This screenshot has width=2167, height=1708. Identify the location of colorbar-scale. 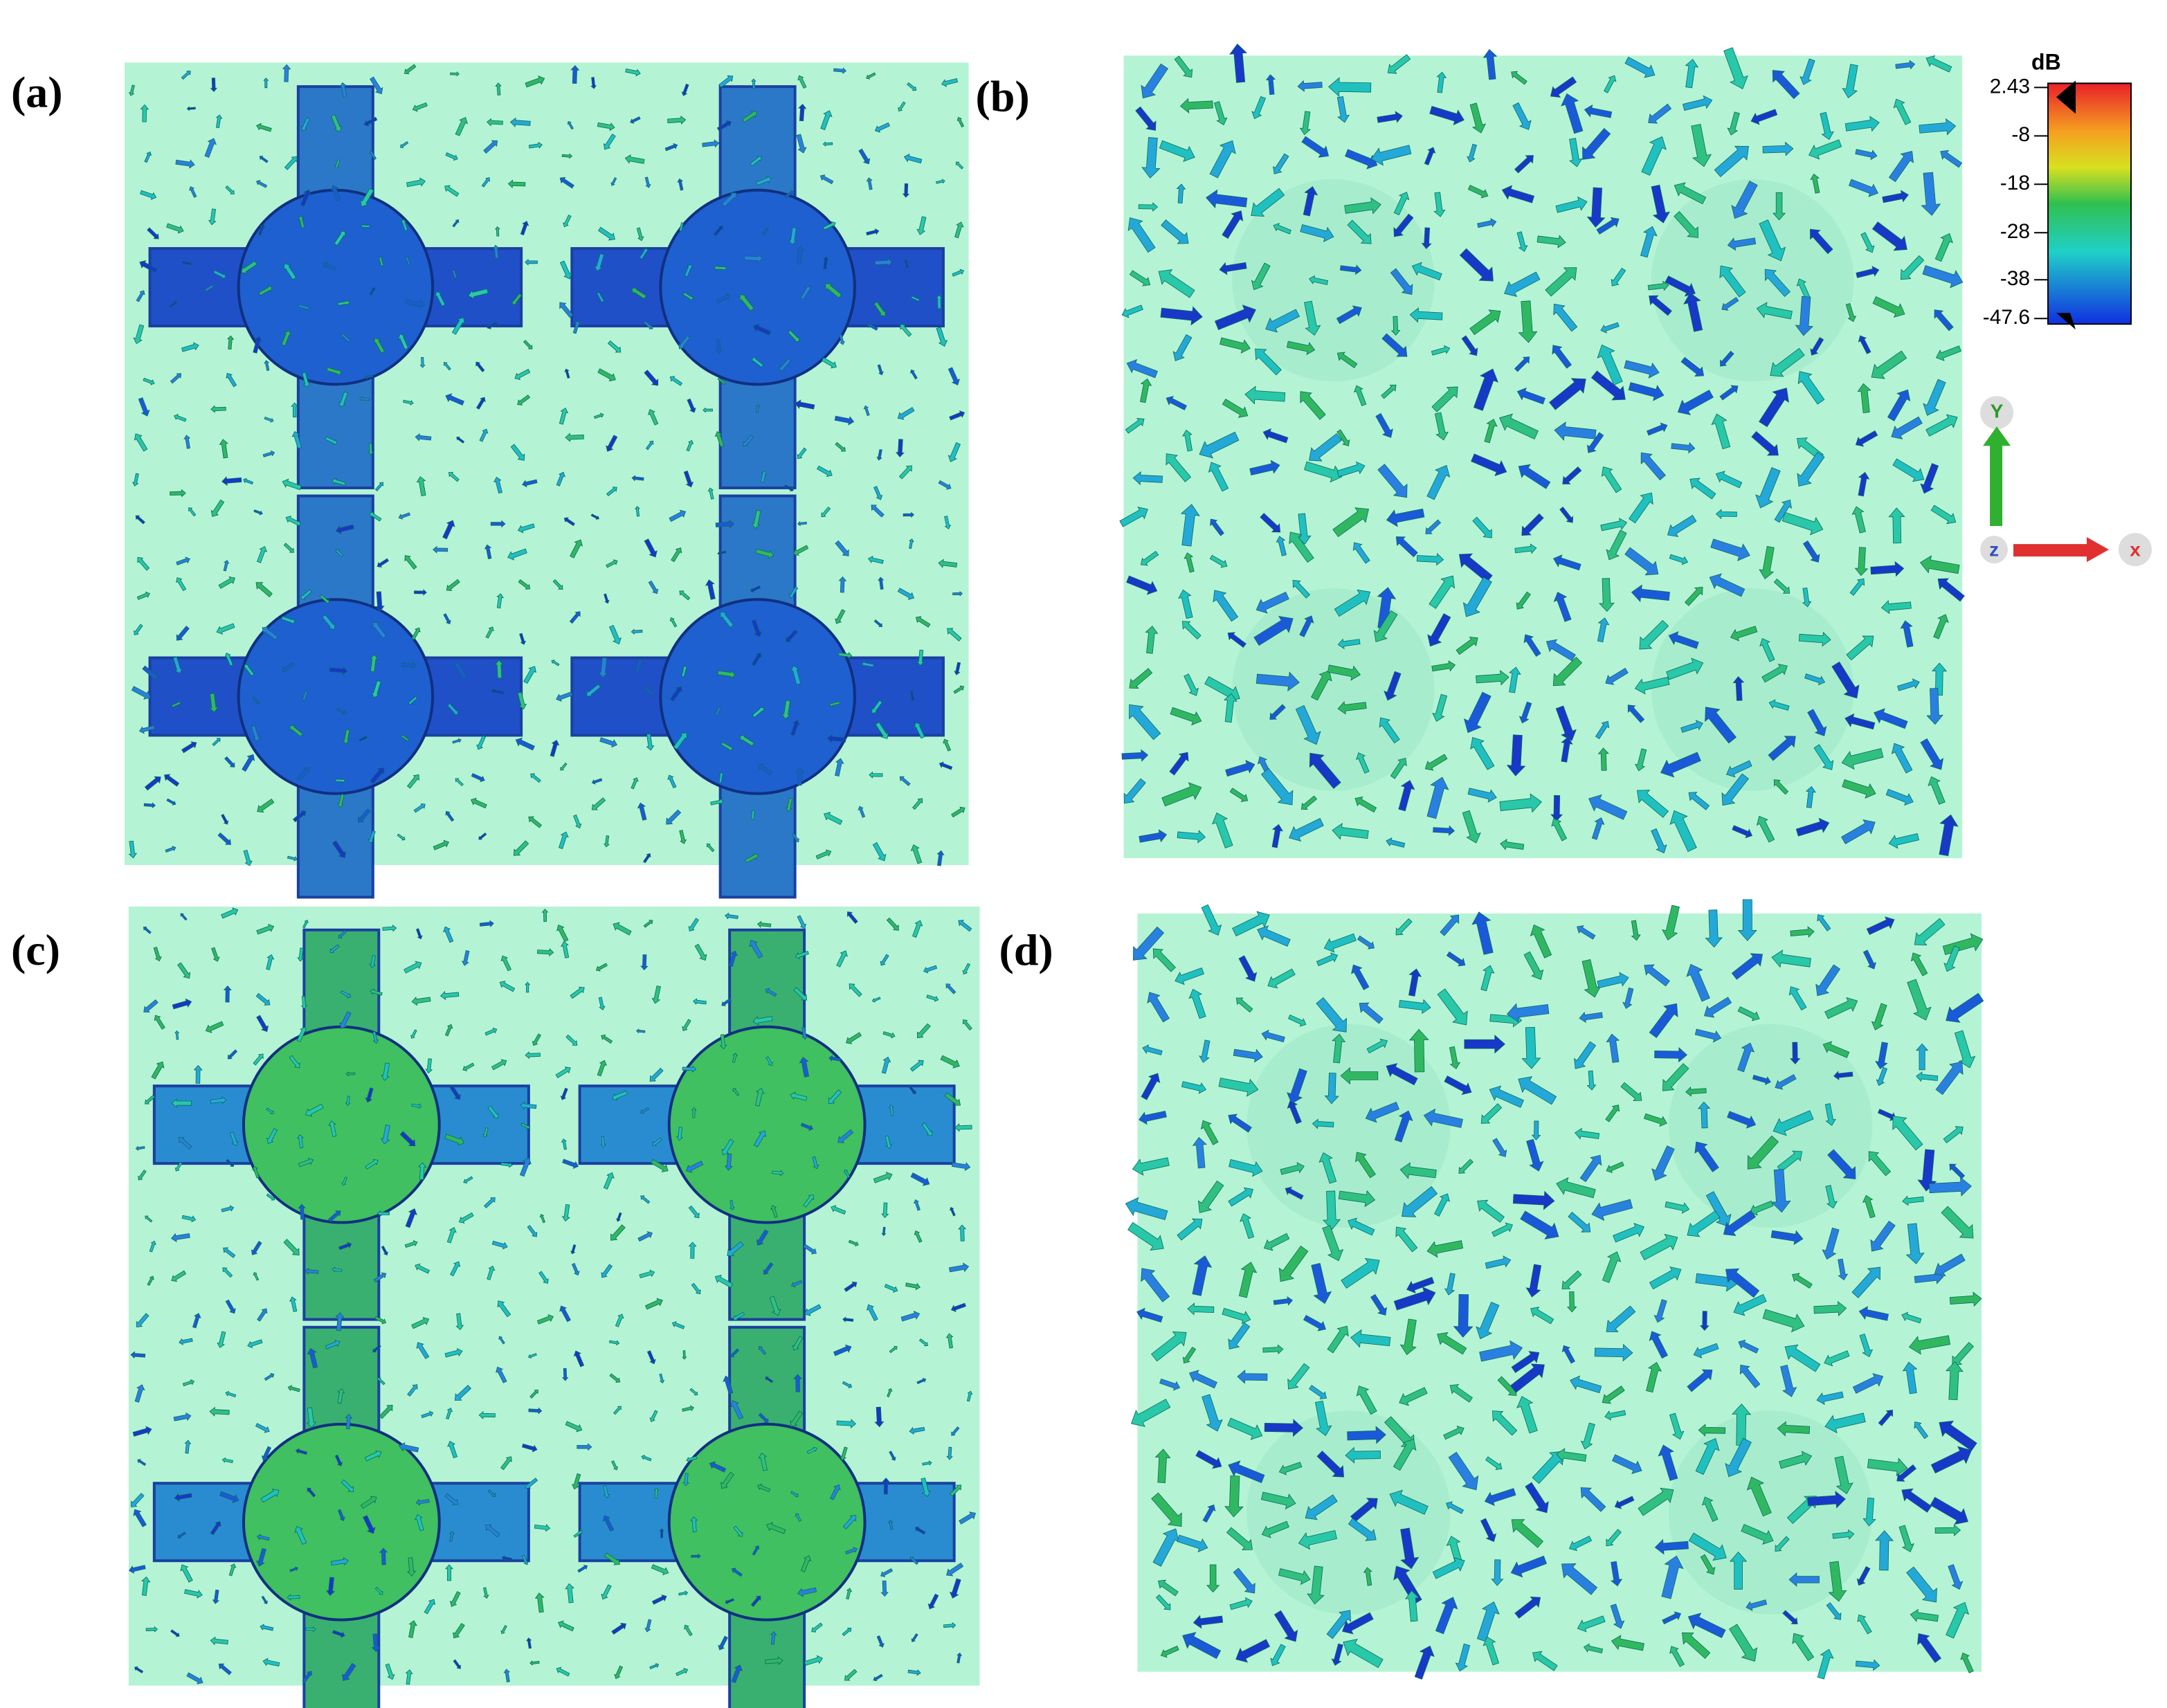
(2089, 203).